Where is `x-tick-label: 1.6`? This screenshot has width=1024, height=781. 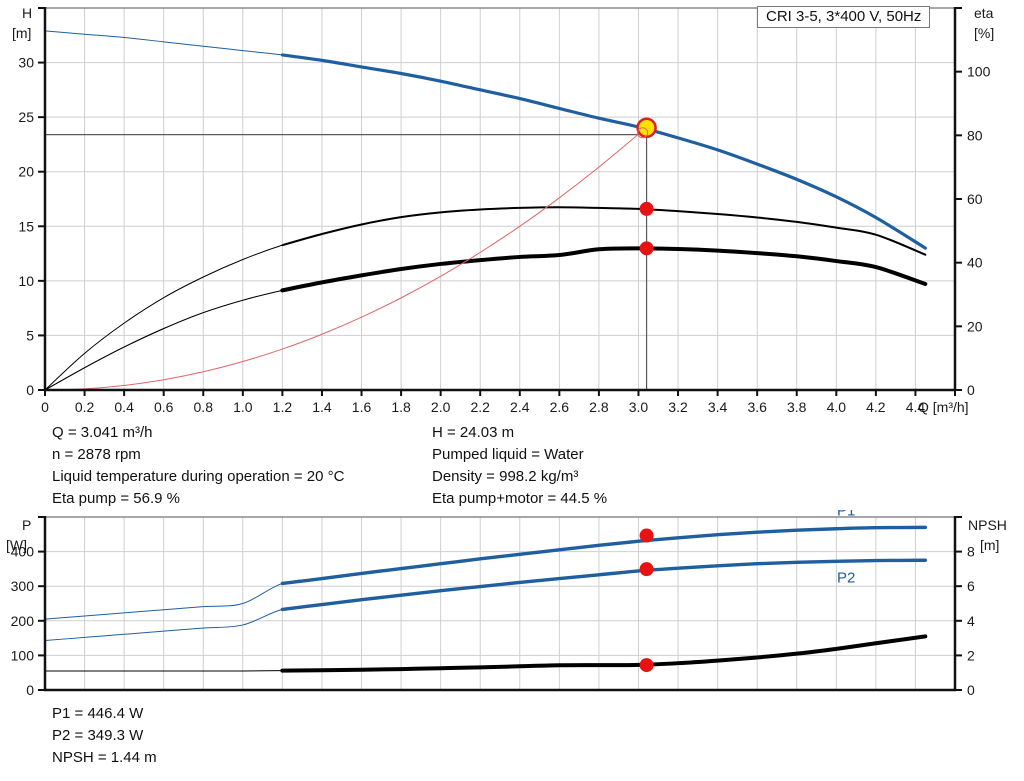
x-tick-label: 1.6 is located at coordinates (362, 407).